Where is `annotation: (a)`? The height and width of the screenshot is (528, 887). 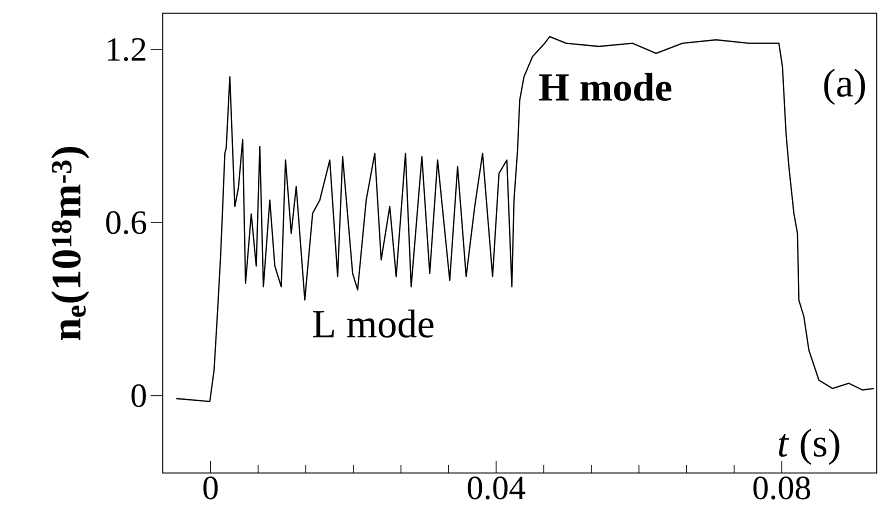
annotation: (a) is located at coordinates (844, 86).